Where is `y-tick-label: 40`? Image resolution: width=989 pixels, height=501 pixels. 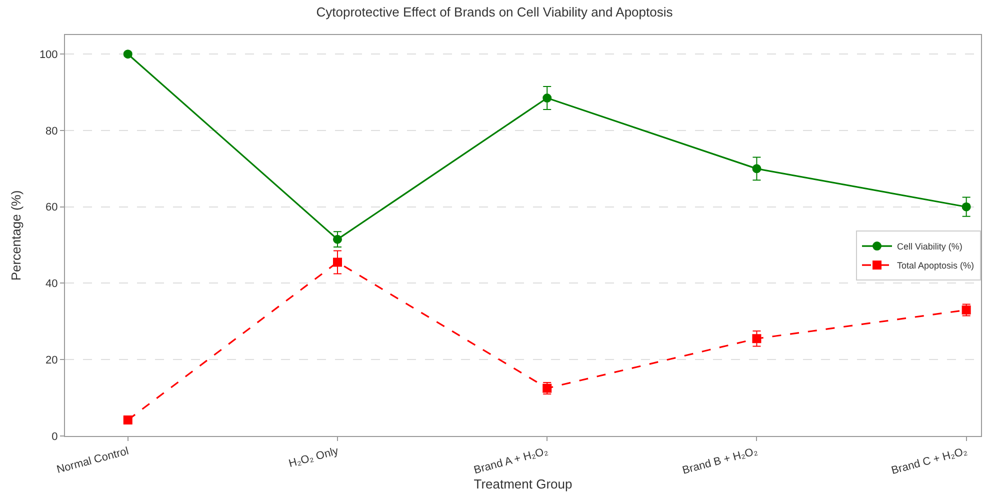
y-tick-label: 40 is located at coordinates (52, 284).